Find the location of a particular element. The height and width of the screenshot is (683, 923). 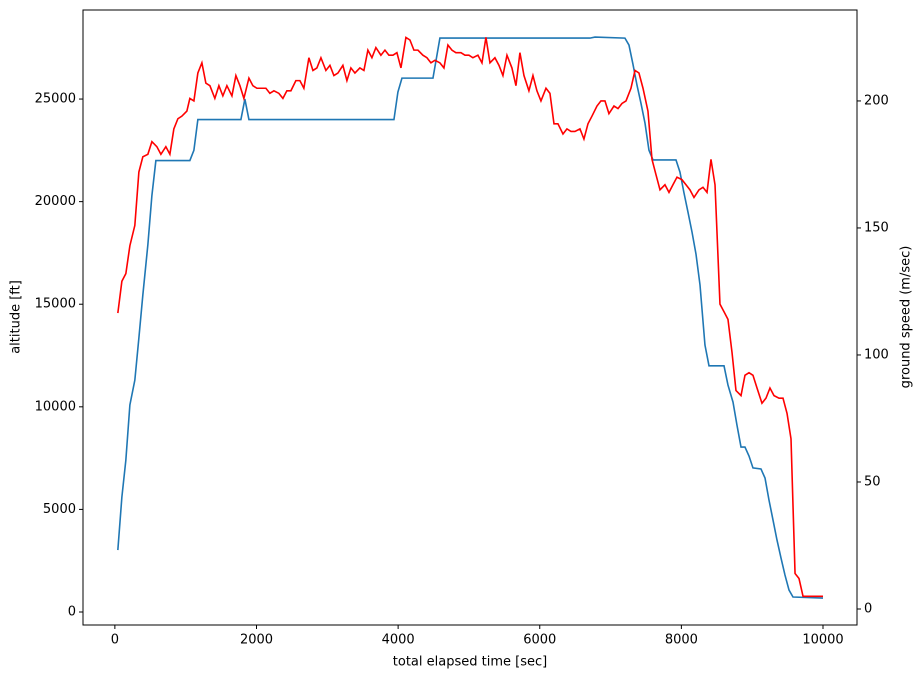

x-tick-label: 6000 is located at coordinates (539, 640).